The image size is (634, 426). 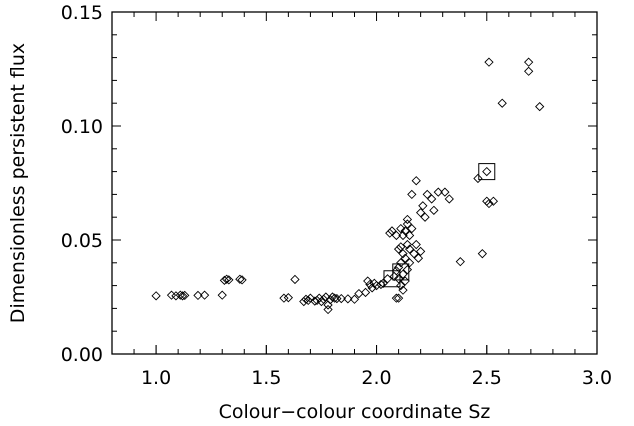 I want to click on y-axis-label: Dimensionless persistent flux, so click(x=18, y=183).